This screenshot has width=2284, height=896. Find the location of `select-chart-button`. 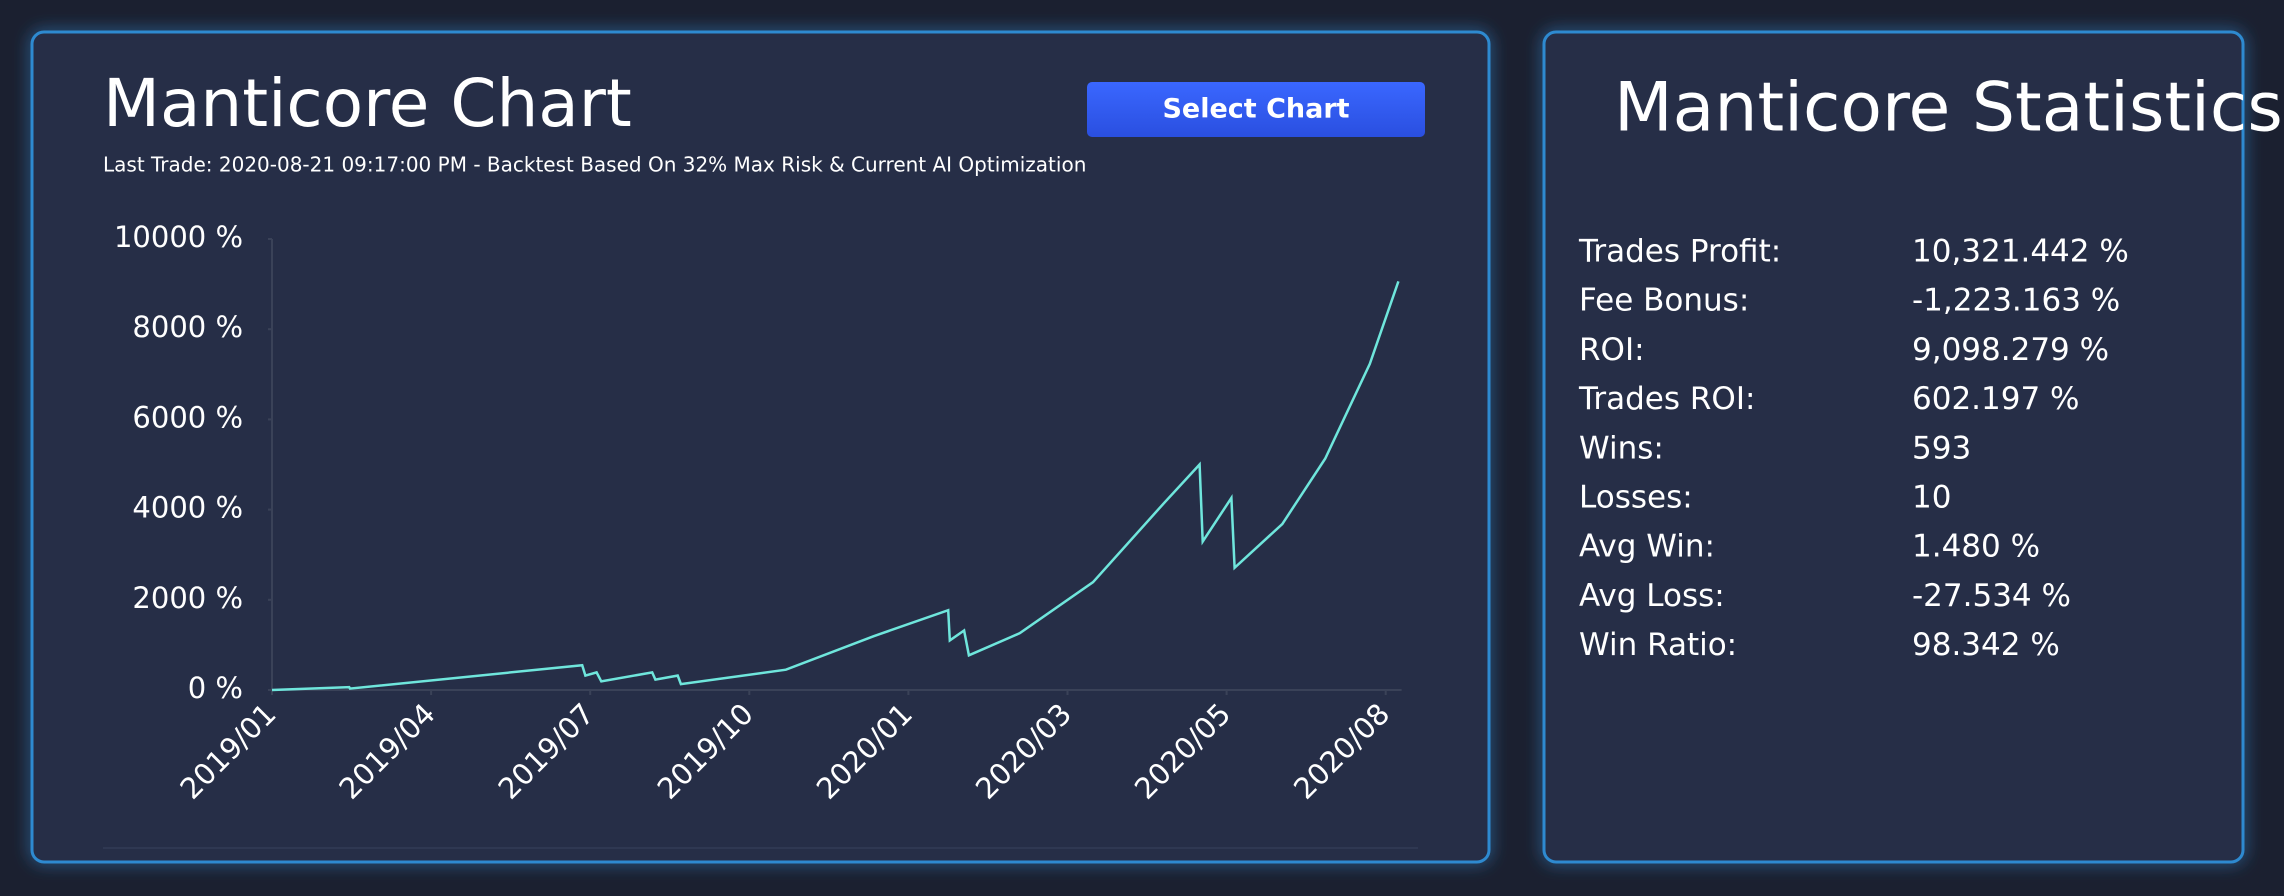

select-chart-button is located at coordinates (1256, 109).